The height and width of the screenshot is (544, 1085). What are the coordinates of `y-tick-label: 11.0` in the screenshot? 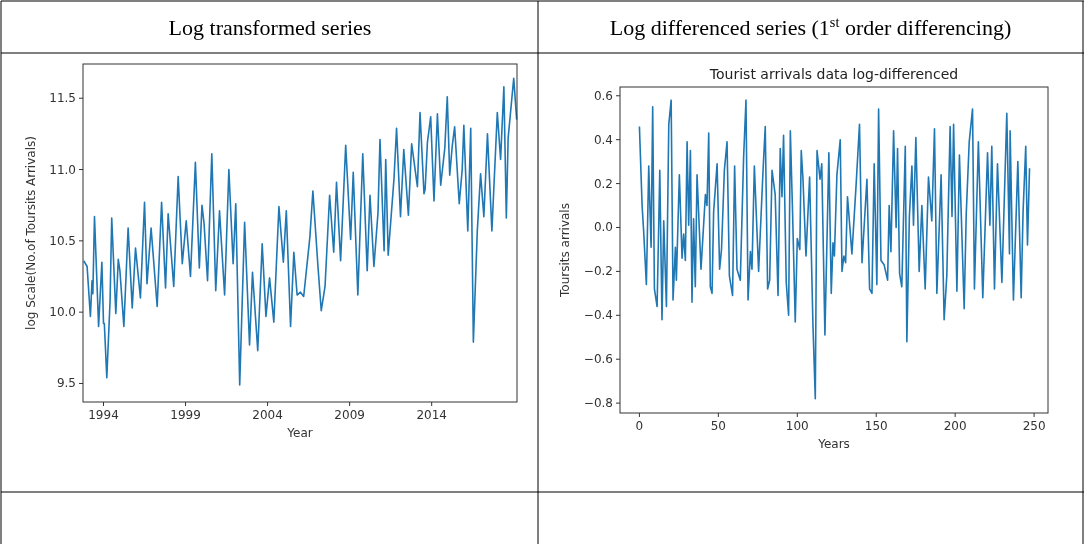 It's located at (62, 169).